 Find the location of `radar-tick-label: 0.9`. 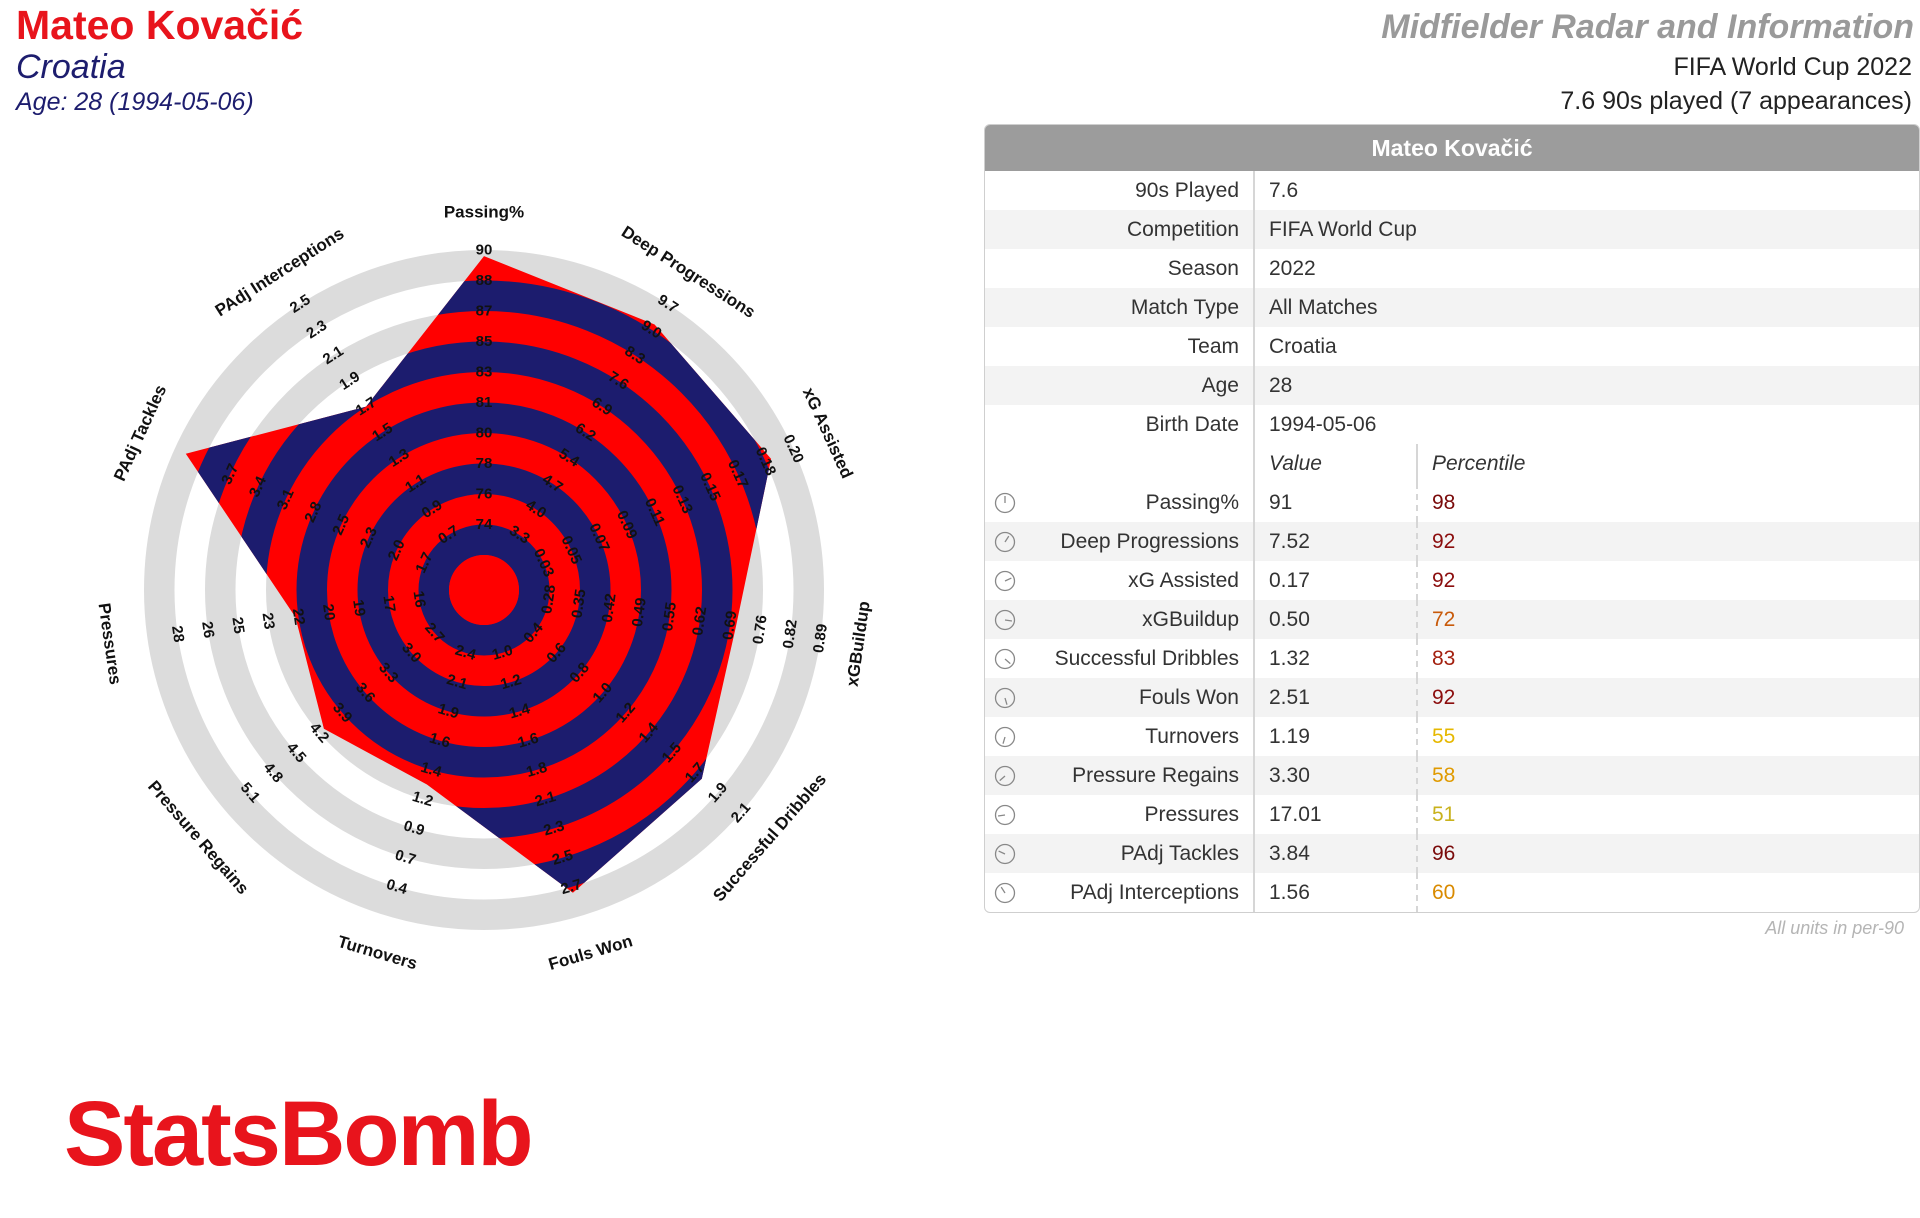

radar-tick-label: 0.9 is located at coordinates (414, 828).